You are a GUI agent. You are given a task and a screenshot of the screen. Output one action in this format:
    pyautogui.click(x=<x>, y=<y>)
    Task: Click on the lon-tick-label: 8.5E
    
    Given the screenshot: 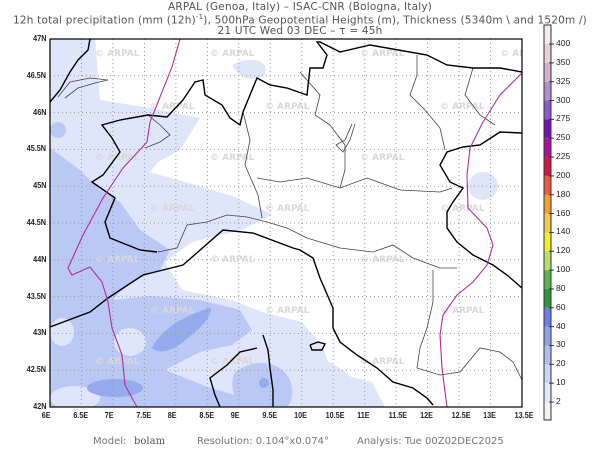 What is the action you would take?
    pyautogui.click(x=207, y=415)
    